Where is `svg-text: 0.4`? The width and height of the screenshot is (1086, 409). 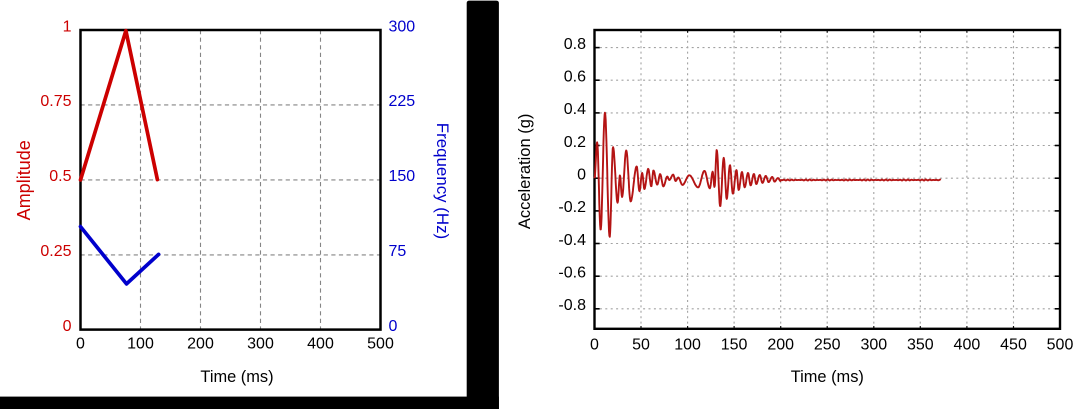
svg-text: 0.4 is located at coordinates (575, 109).